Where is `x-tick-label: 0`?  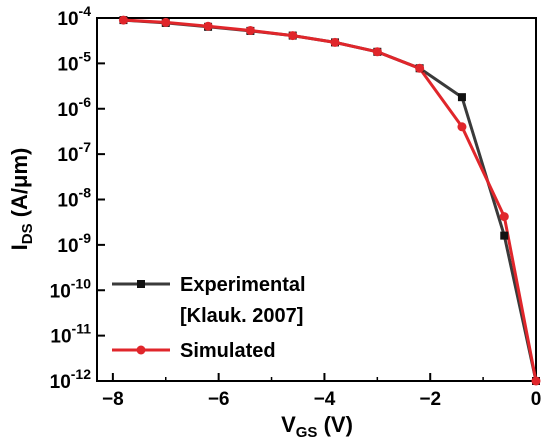 x-tick-label: 0 is located at coordinates (536, 399).